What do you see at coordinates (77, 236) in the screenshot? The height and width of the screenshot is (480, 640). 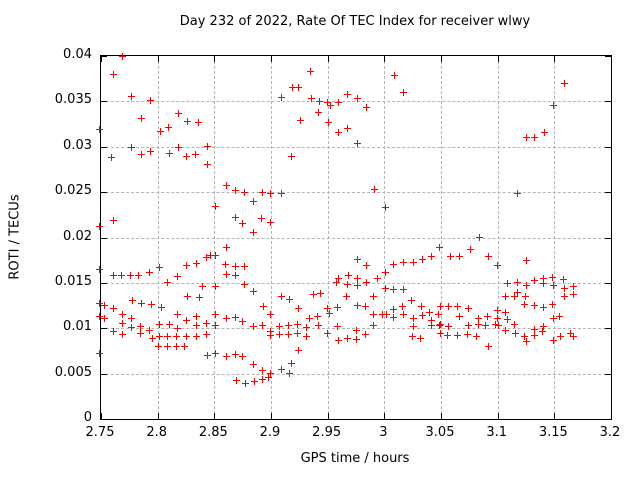 I see `y-tick-label: 0.02` at bounding box center [77, 236].